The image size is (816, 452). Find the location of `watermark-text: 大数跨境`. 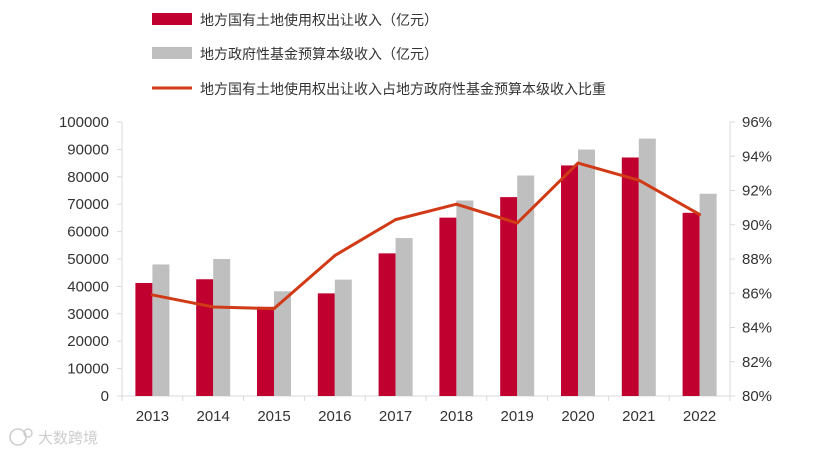

watermark-text: 大数跨境 is located at coordinates (68, 438).